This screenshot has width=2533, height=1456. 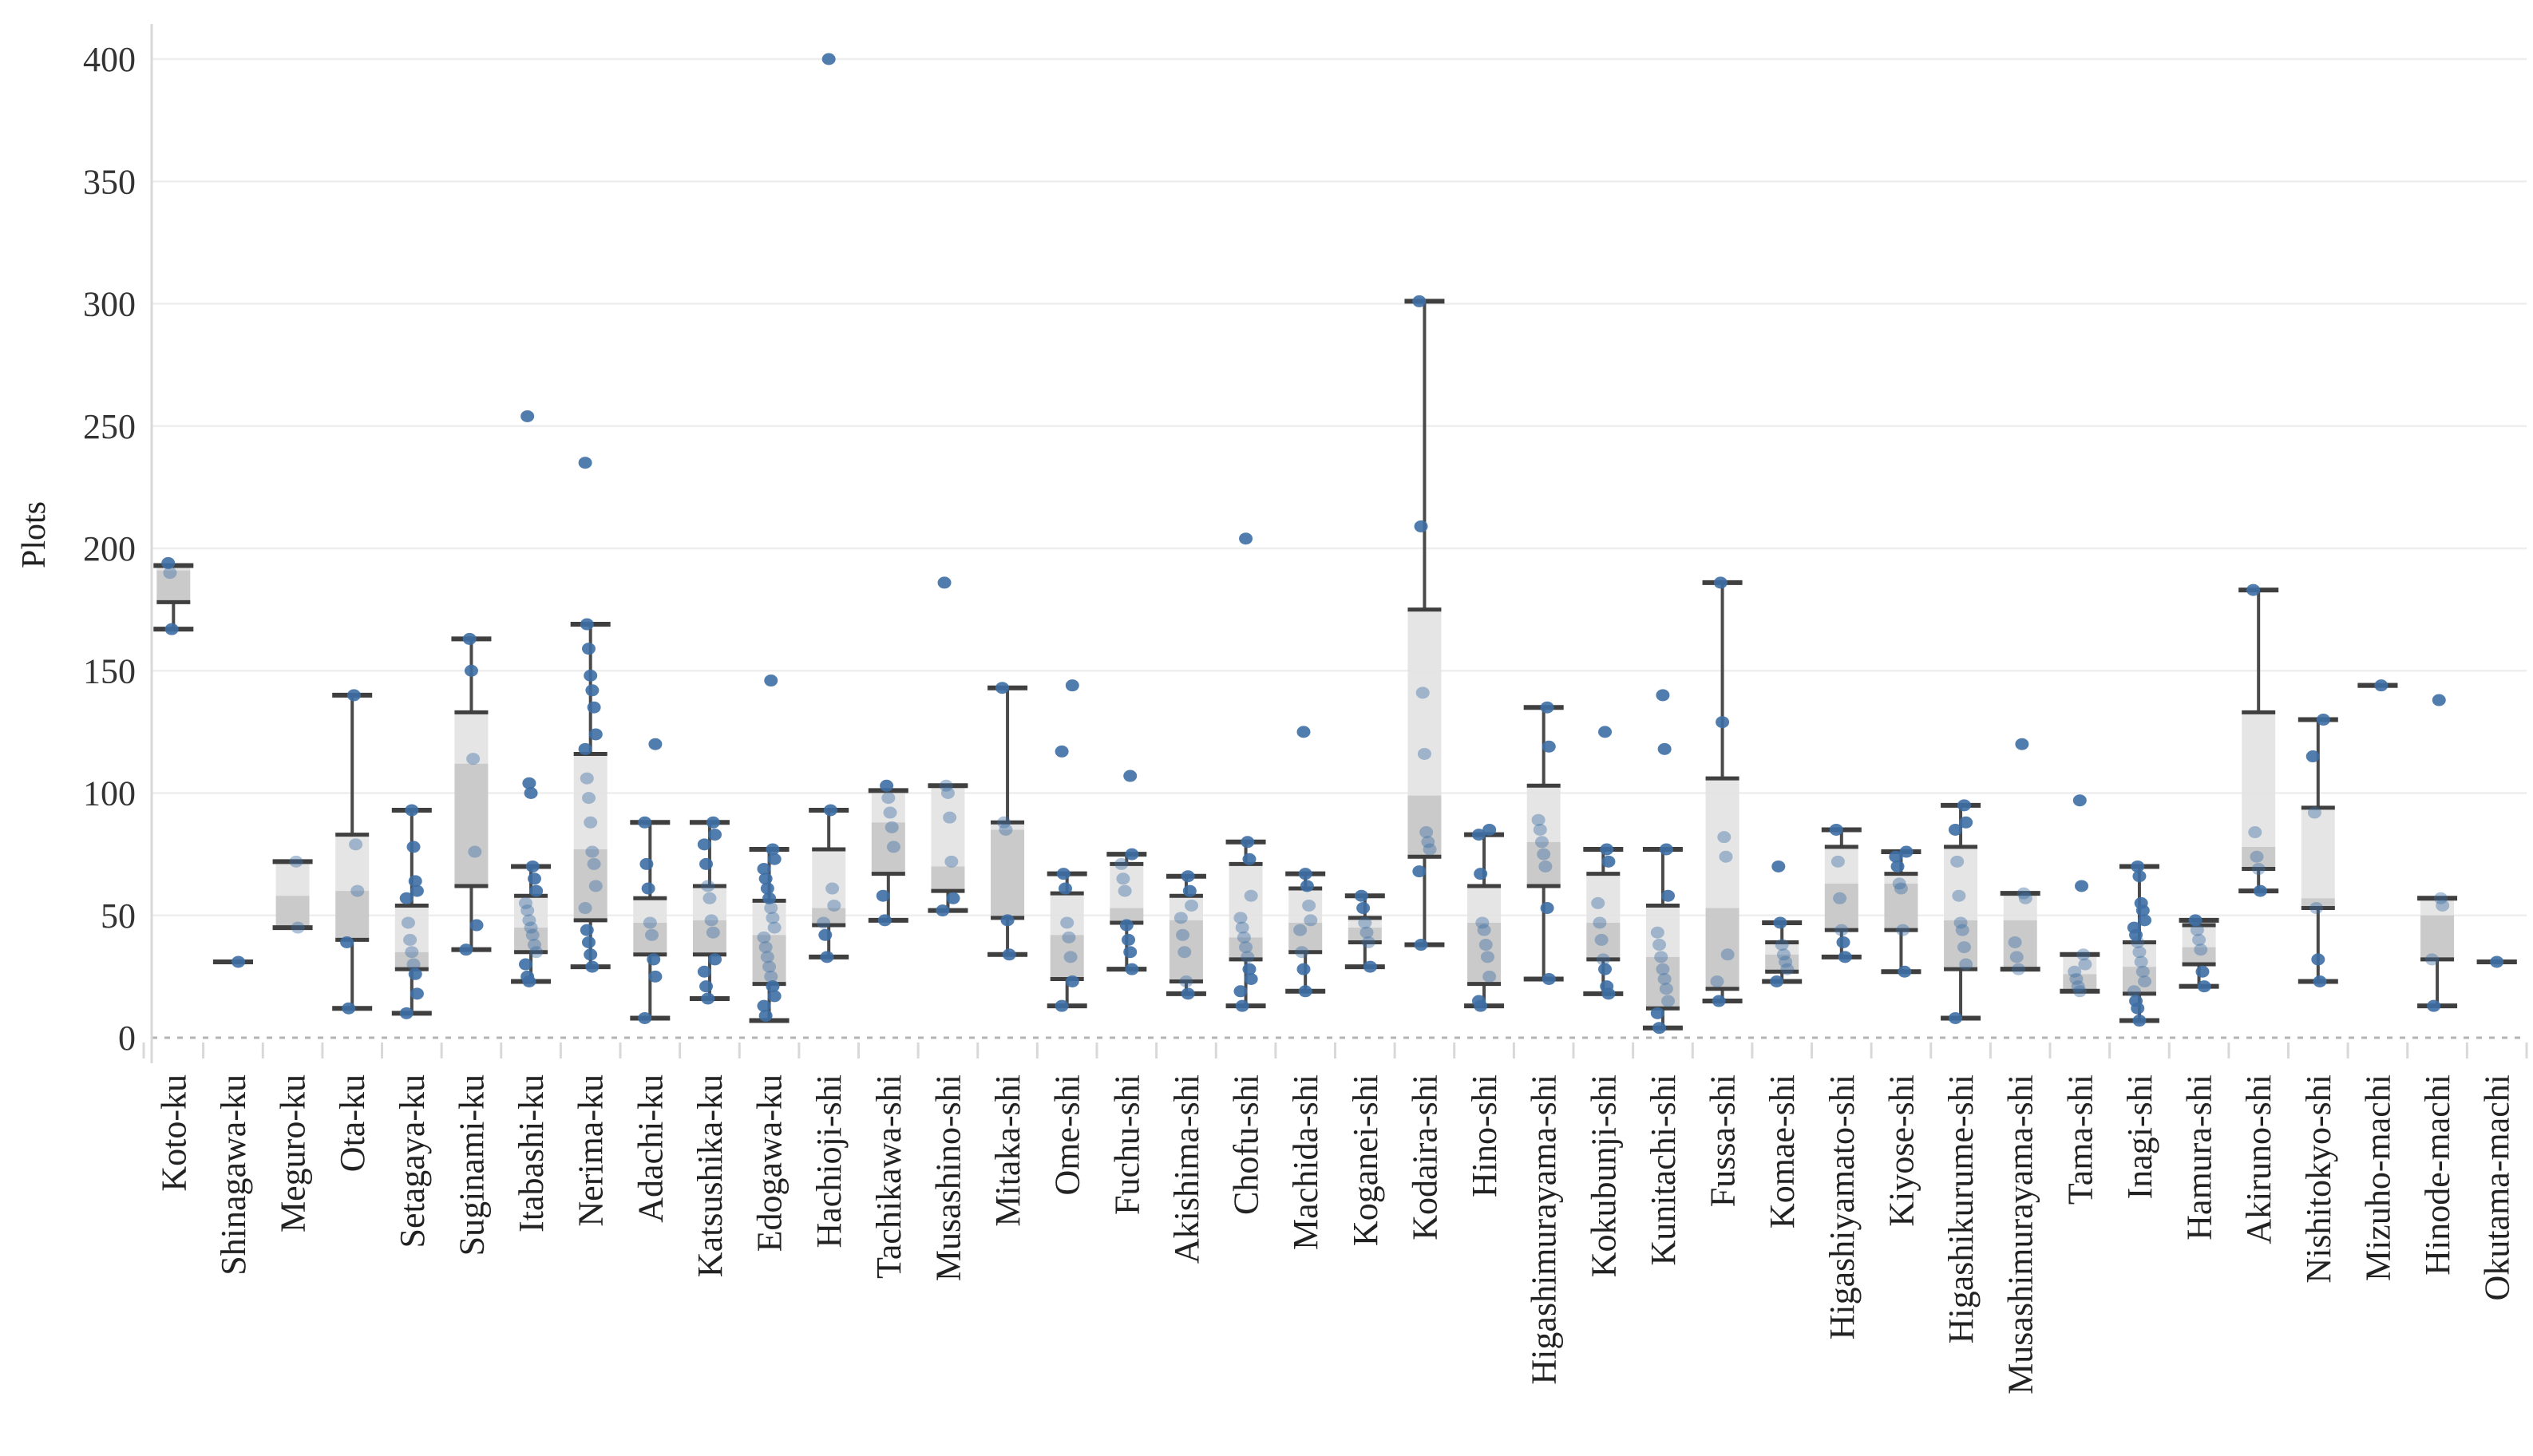 I want to click on x-category-label: Chofu-shi, so click(x=1246, y=1144).